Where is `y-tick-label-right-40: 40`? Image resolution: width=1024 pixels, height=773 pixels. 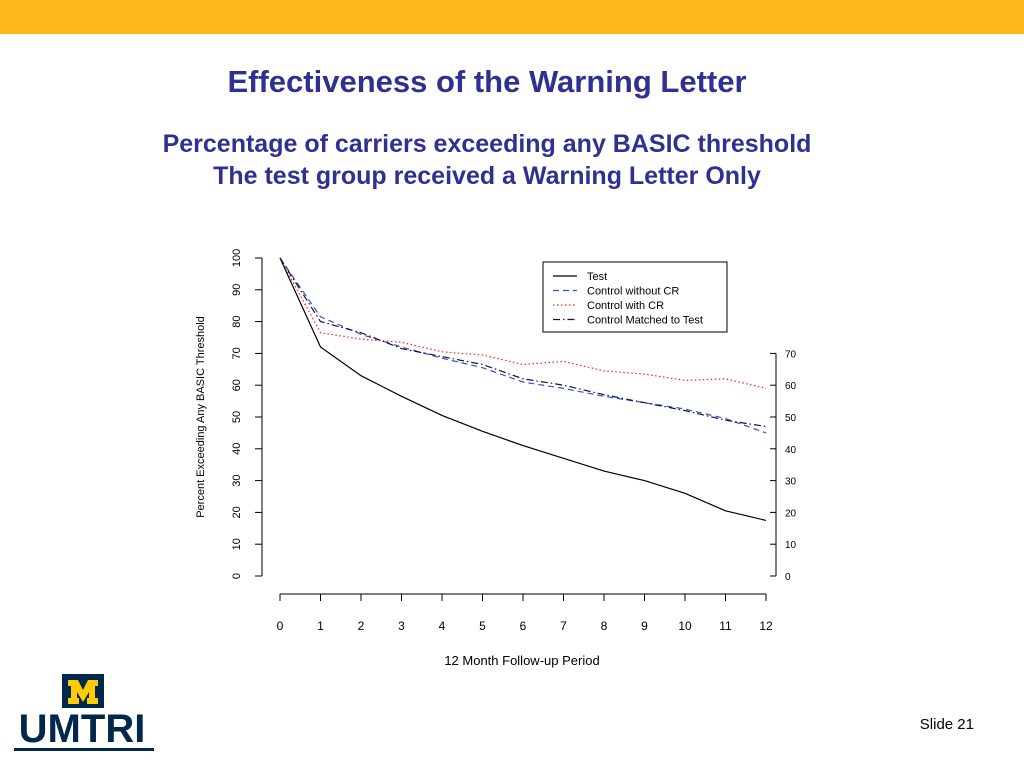 y-tick-label-right-40: 40 is located at coordinates (791, 450).